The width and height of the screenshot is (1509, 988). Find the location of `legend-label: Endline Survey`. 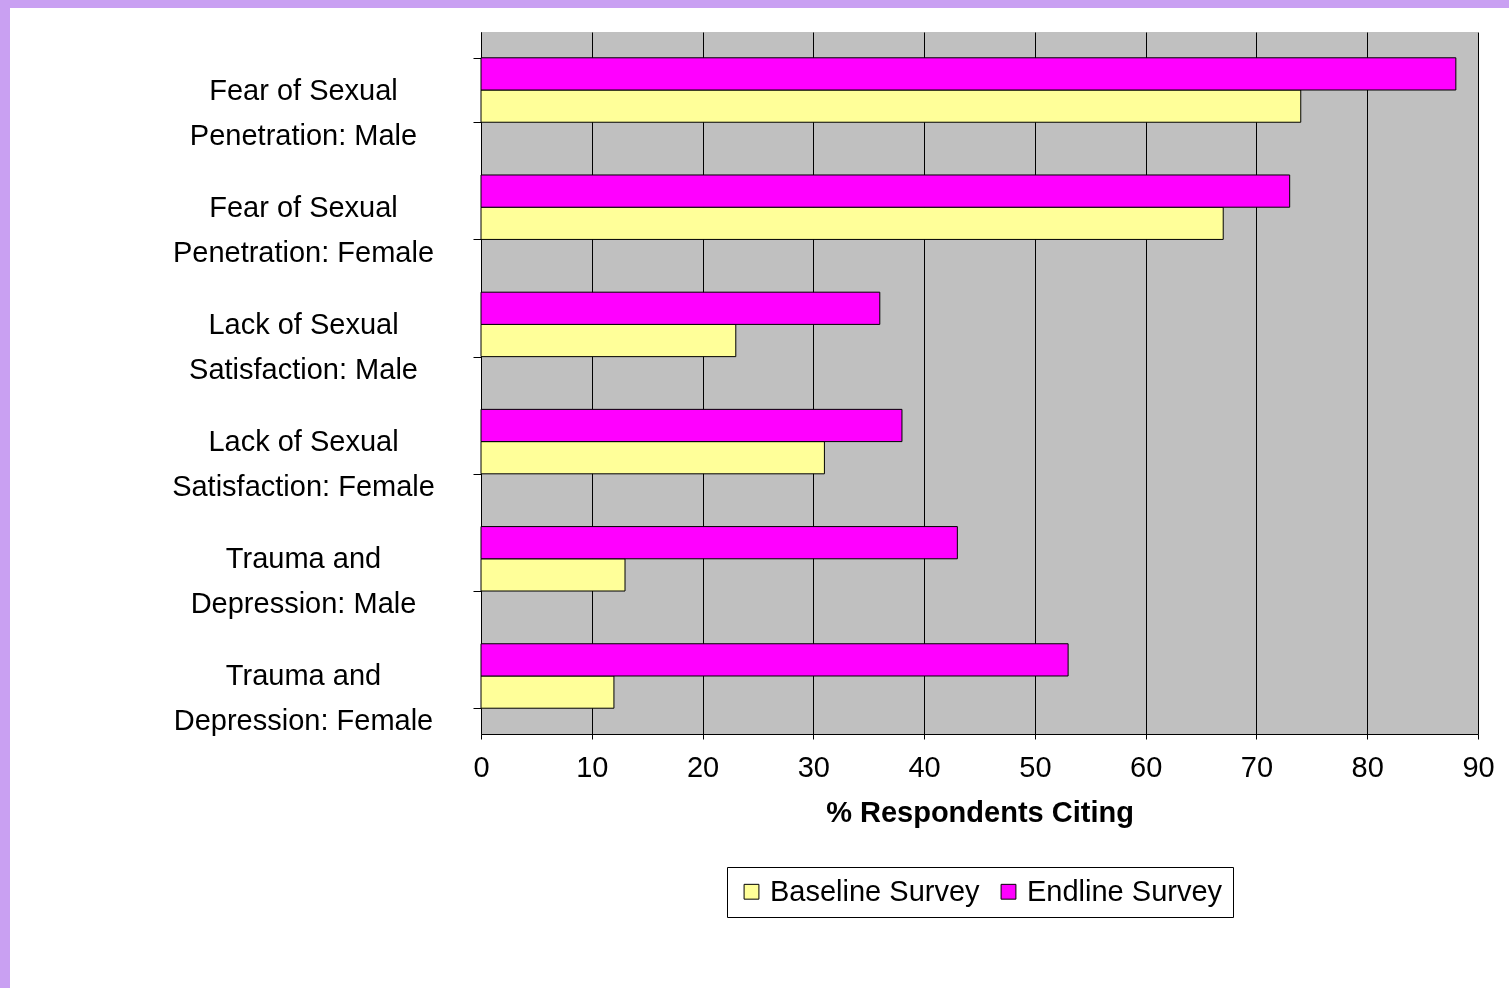

legend-label: Endline Survey is located at coordinates (1125, 890).